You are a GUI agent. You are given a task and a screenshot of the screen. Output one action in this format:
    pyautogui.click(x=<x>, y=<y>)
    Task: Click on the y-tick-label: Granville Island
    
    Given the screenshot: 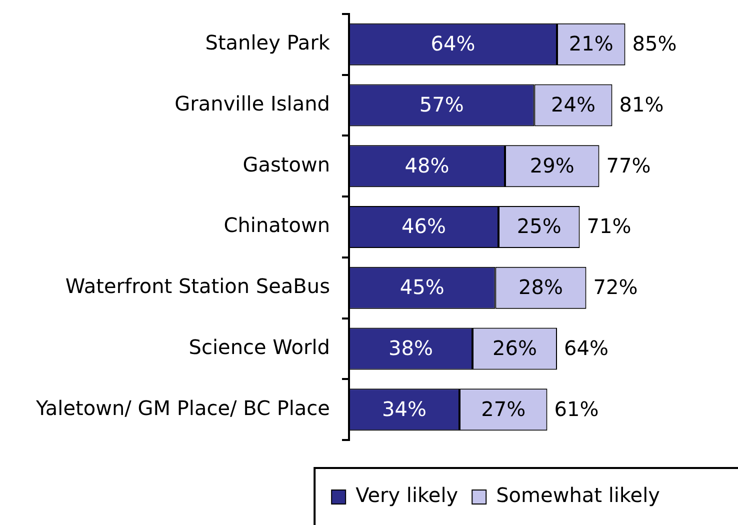 What is the action you would take?
    pyautogui.click(x=252, y=103)
    